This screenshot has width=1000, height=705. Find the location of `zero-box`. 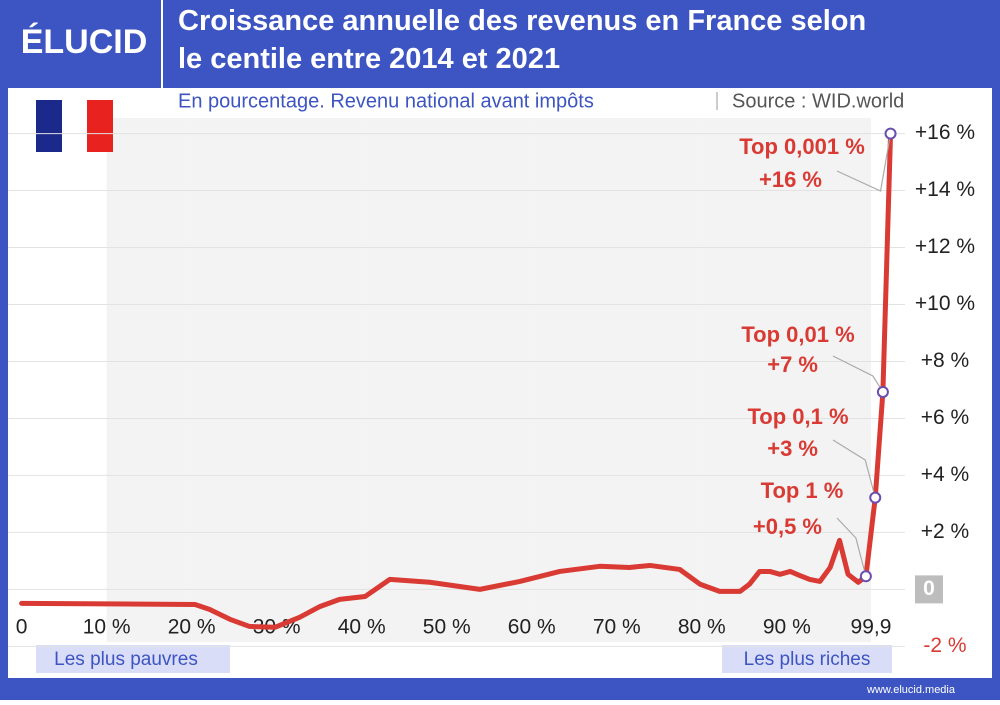

zero-box is located at coordinates (929, 589).